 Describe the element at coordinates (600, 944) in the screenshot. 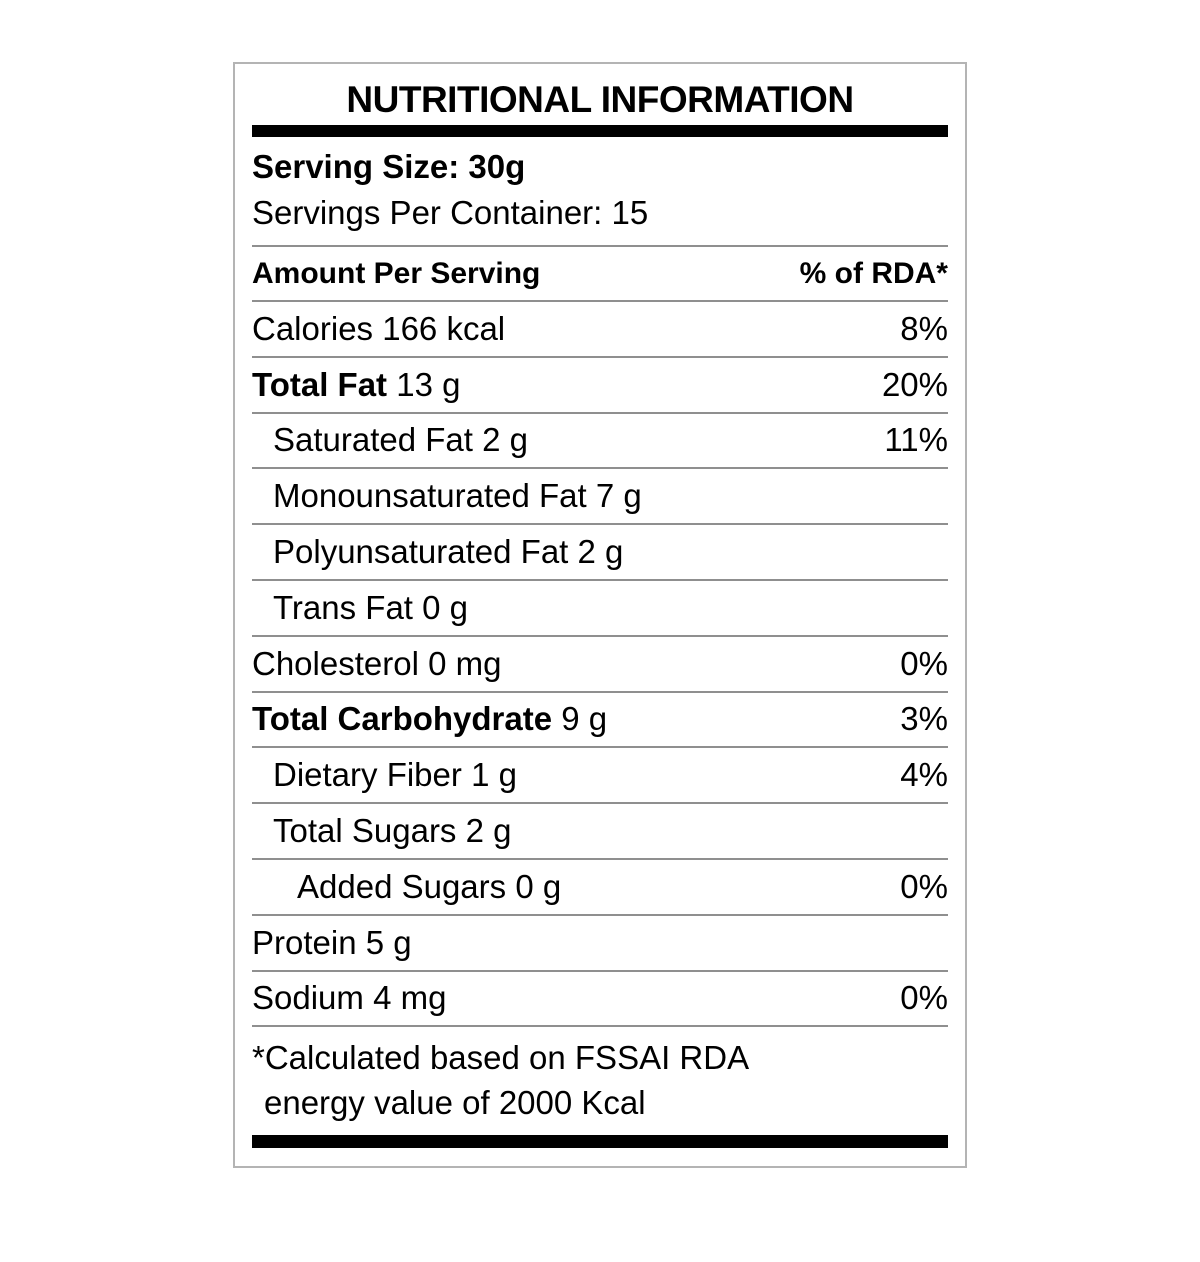

I see `nutrient-row-protein: Protein 5 g` at that location.